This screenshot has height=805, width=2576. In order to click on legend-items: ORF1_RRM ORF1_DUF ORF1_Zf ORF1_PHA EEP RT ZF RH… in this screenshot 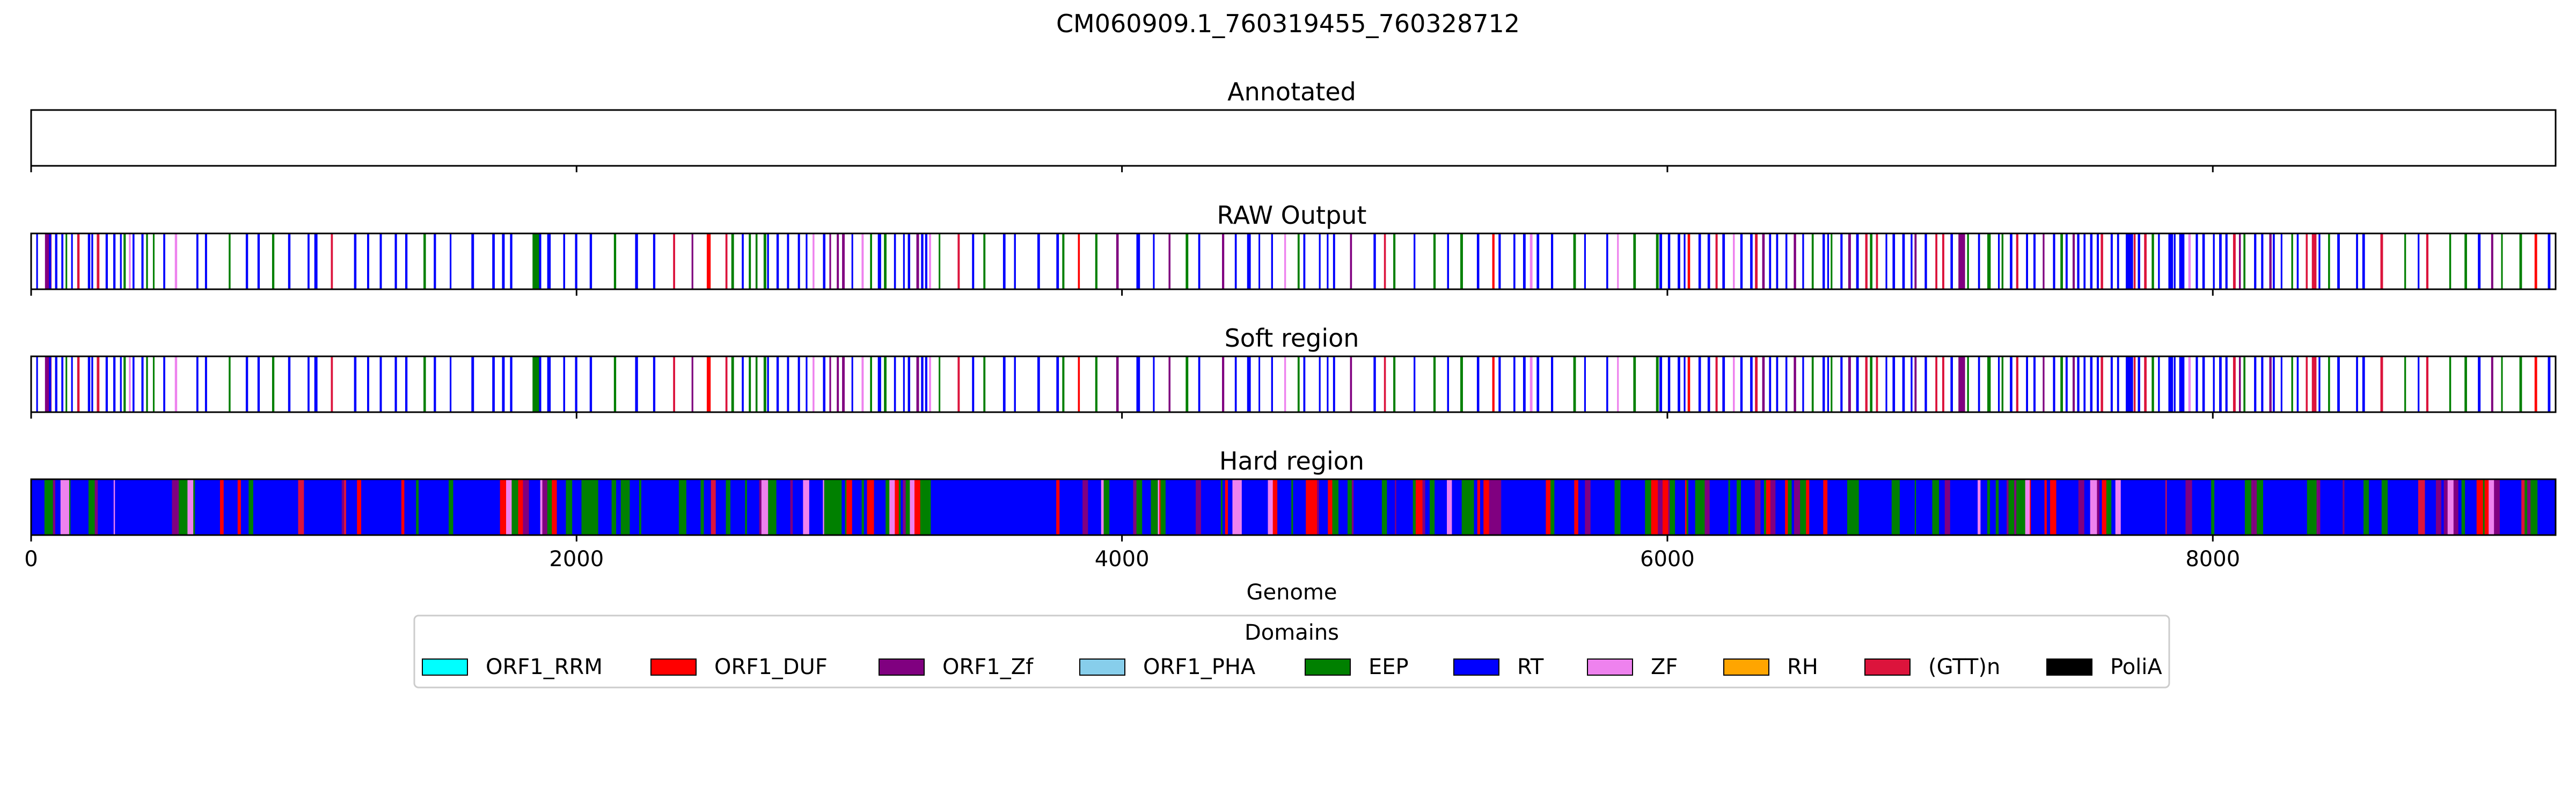, I will do `click(1292, 667)`.